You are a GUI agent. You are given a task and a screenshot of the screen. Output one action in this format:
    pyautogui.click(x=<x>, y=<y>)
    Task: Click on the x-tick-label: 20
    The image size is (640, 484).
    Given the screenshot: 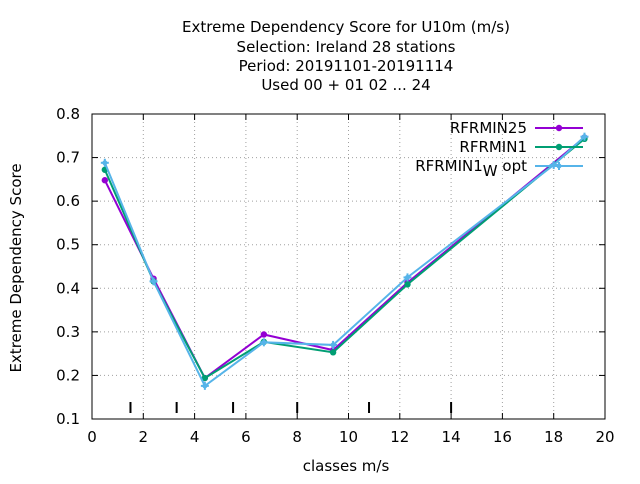 What is the action you would take?
    pyautogui.click(x=604, y=437)
    